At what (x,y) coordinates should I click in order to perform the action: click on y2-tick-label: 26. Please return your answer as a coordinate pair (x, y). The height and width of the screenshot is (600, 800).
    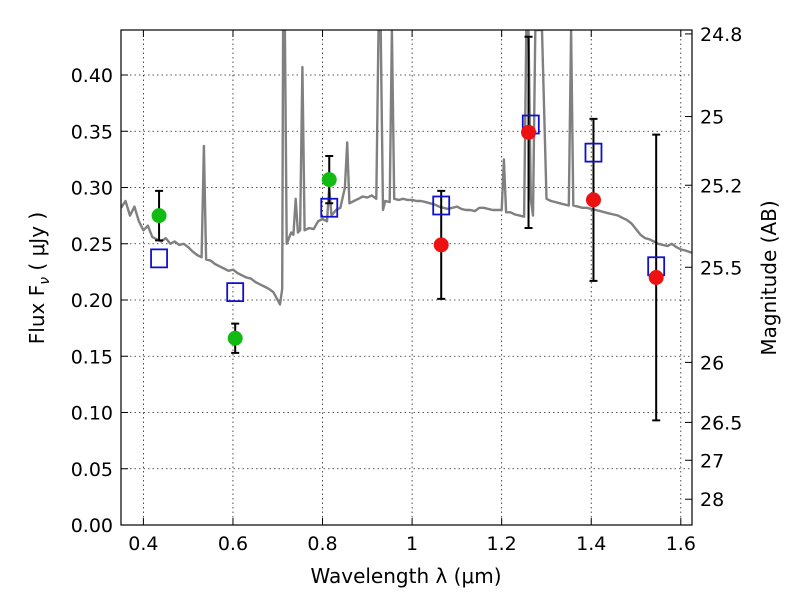
    Looking at the image, I should click on (712, 363).